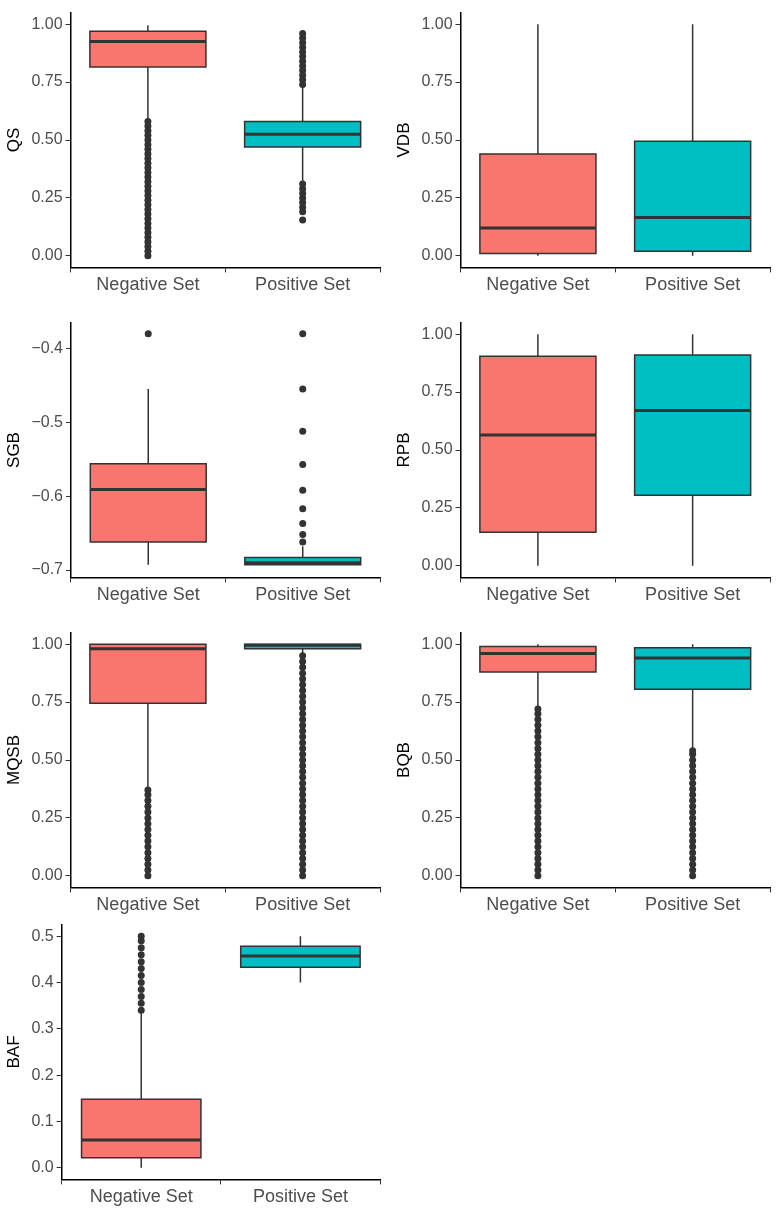 The width and height of the screenshot is (781, 1210). Describe the element at coordinates (47, 495) in the screenshot. I see `y-tick-label: −0.6` at that location.